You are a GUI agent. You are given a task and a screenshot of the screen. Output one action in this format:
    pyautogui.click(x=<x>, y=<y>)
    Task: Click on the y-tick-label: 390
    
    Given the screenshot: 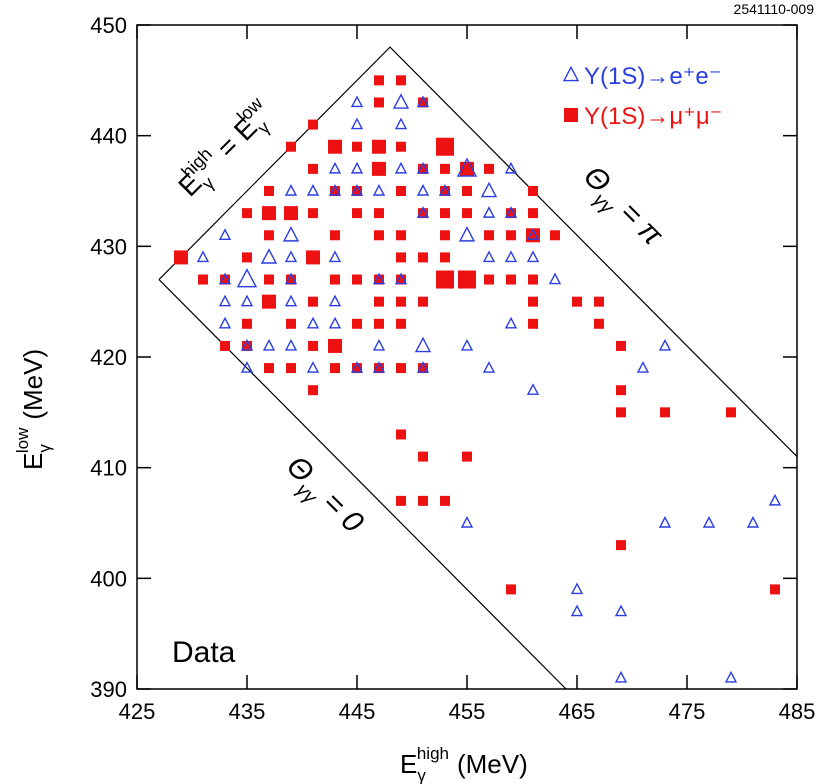 What is the action you would take?
    pyautogui.click(x=108, y=689)
    